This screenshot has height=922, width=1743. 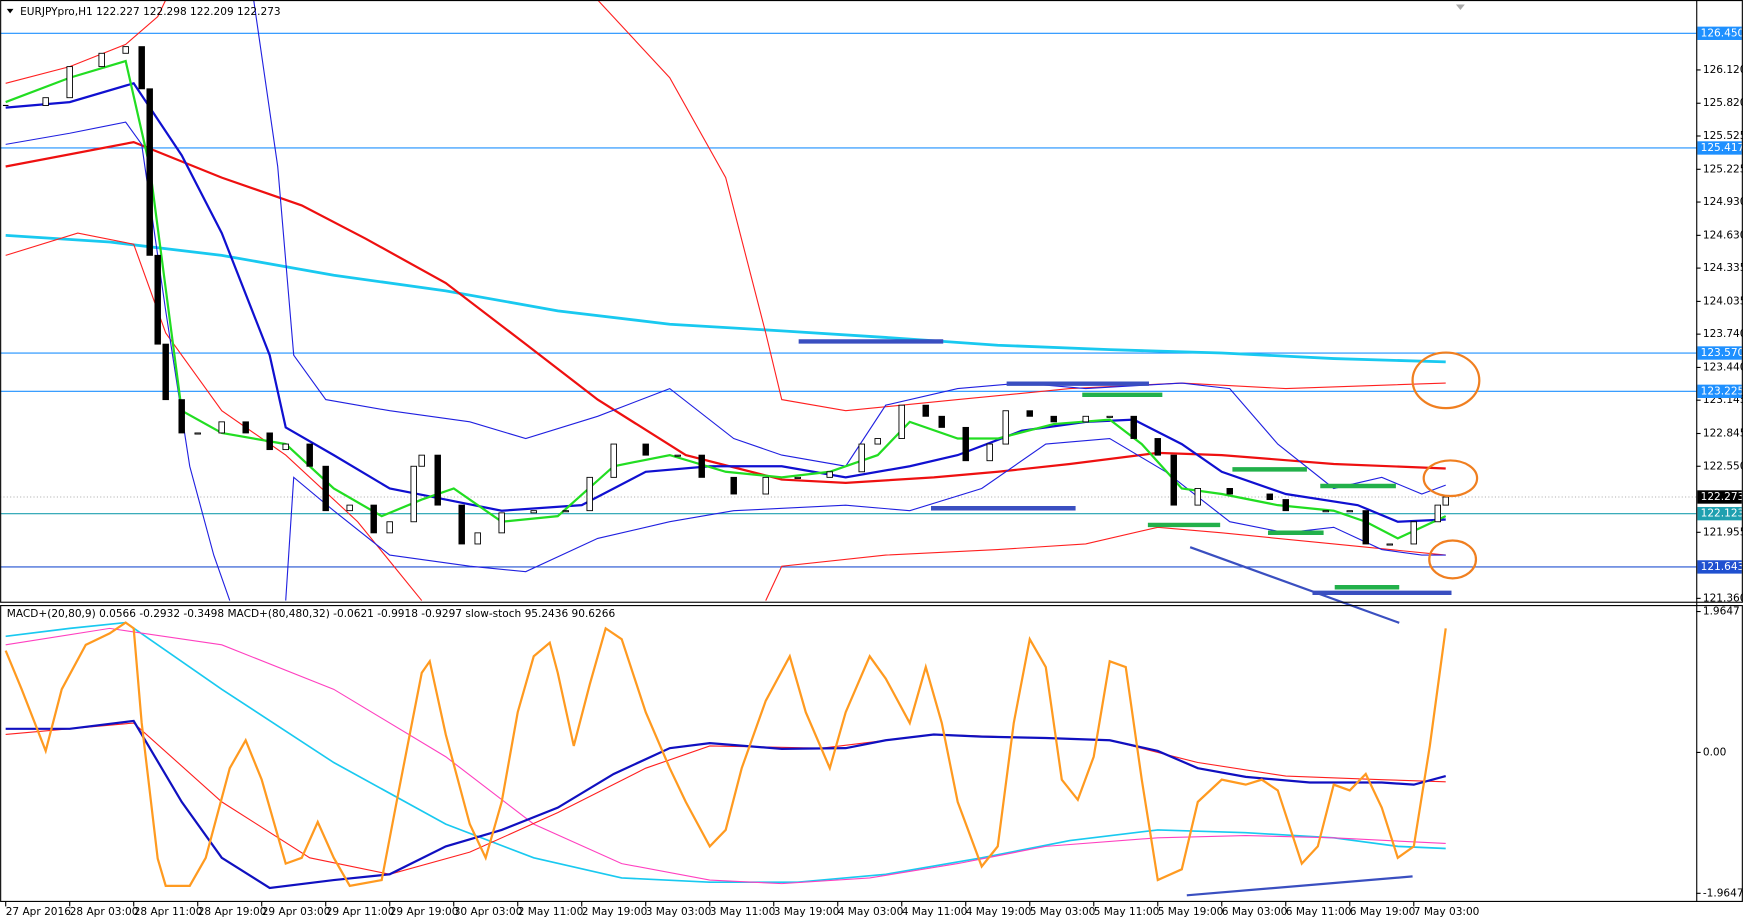 I want to click on y-tick-label: 121.955, so click(x=1723, y=532).